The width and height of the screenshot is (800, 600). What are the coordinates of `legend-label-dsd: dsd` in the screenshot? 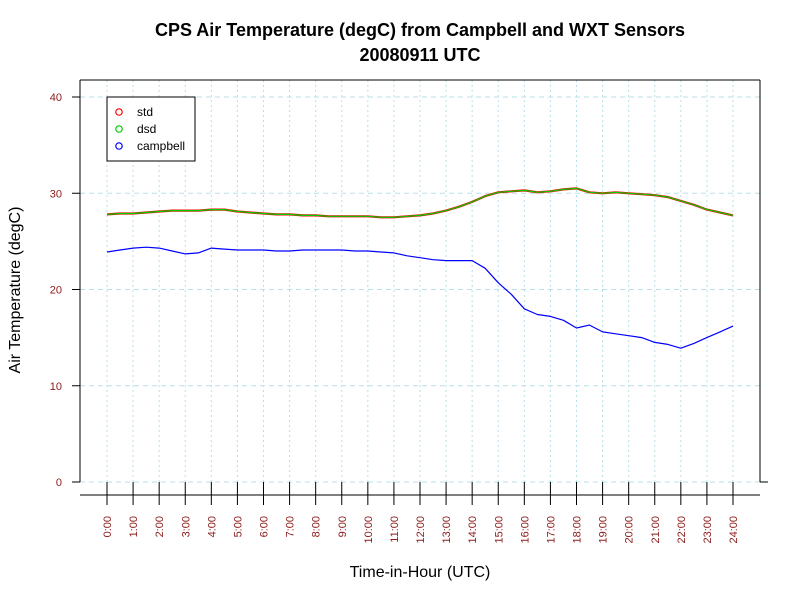 It's located at (146, 129).